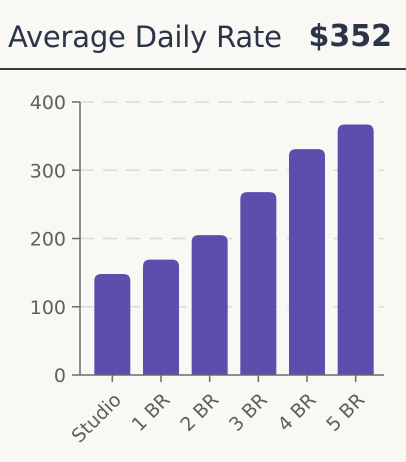 This screenshot has height=462, width=406. Describe the element at coordinates (345, 412) in the screenshot. I see `x-tick-label: 5 BR` at that location.